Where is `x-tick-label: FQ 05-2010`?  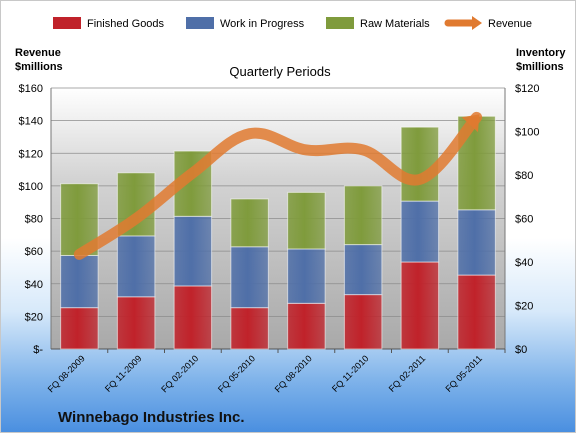 x-tick-label: FQ 05-2010 is located at coordinates (236, 373).